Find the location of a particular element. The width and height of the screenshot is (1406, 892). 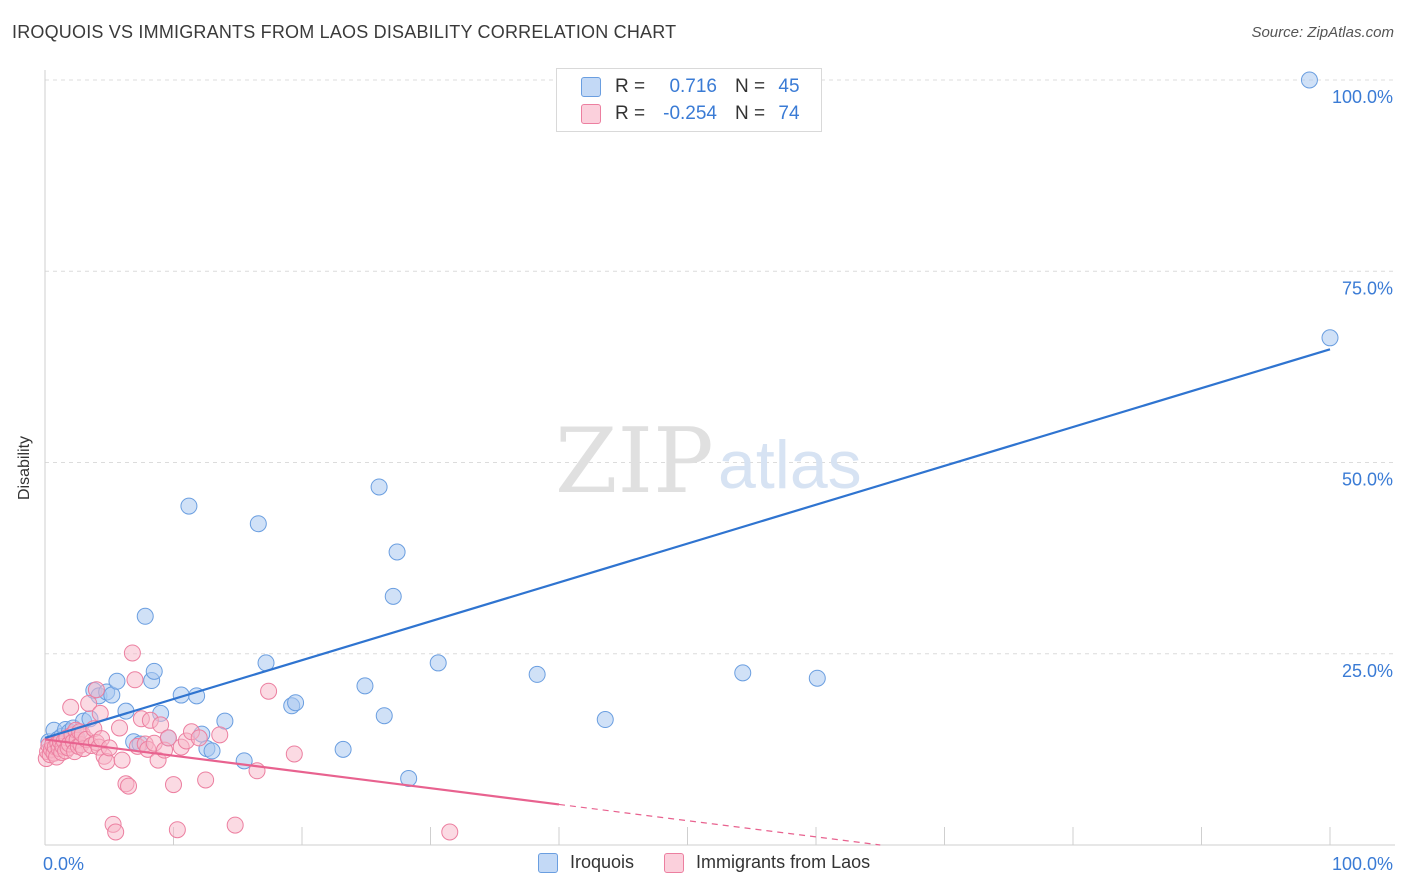

watermark: ZIP atlas is located at coordinates (708, 461).